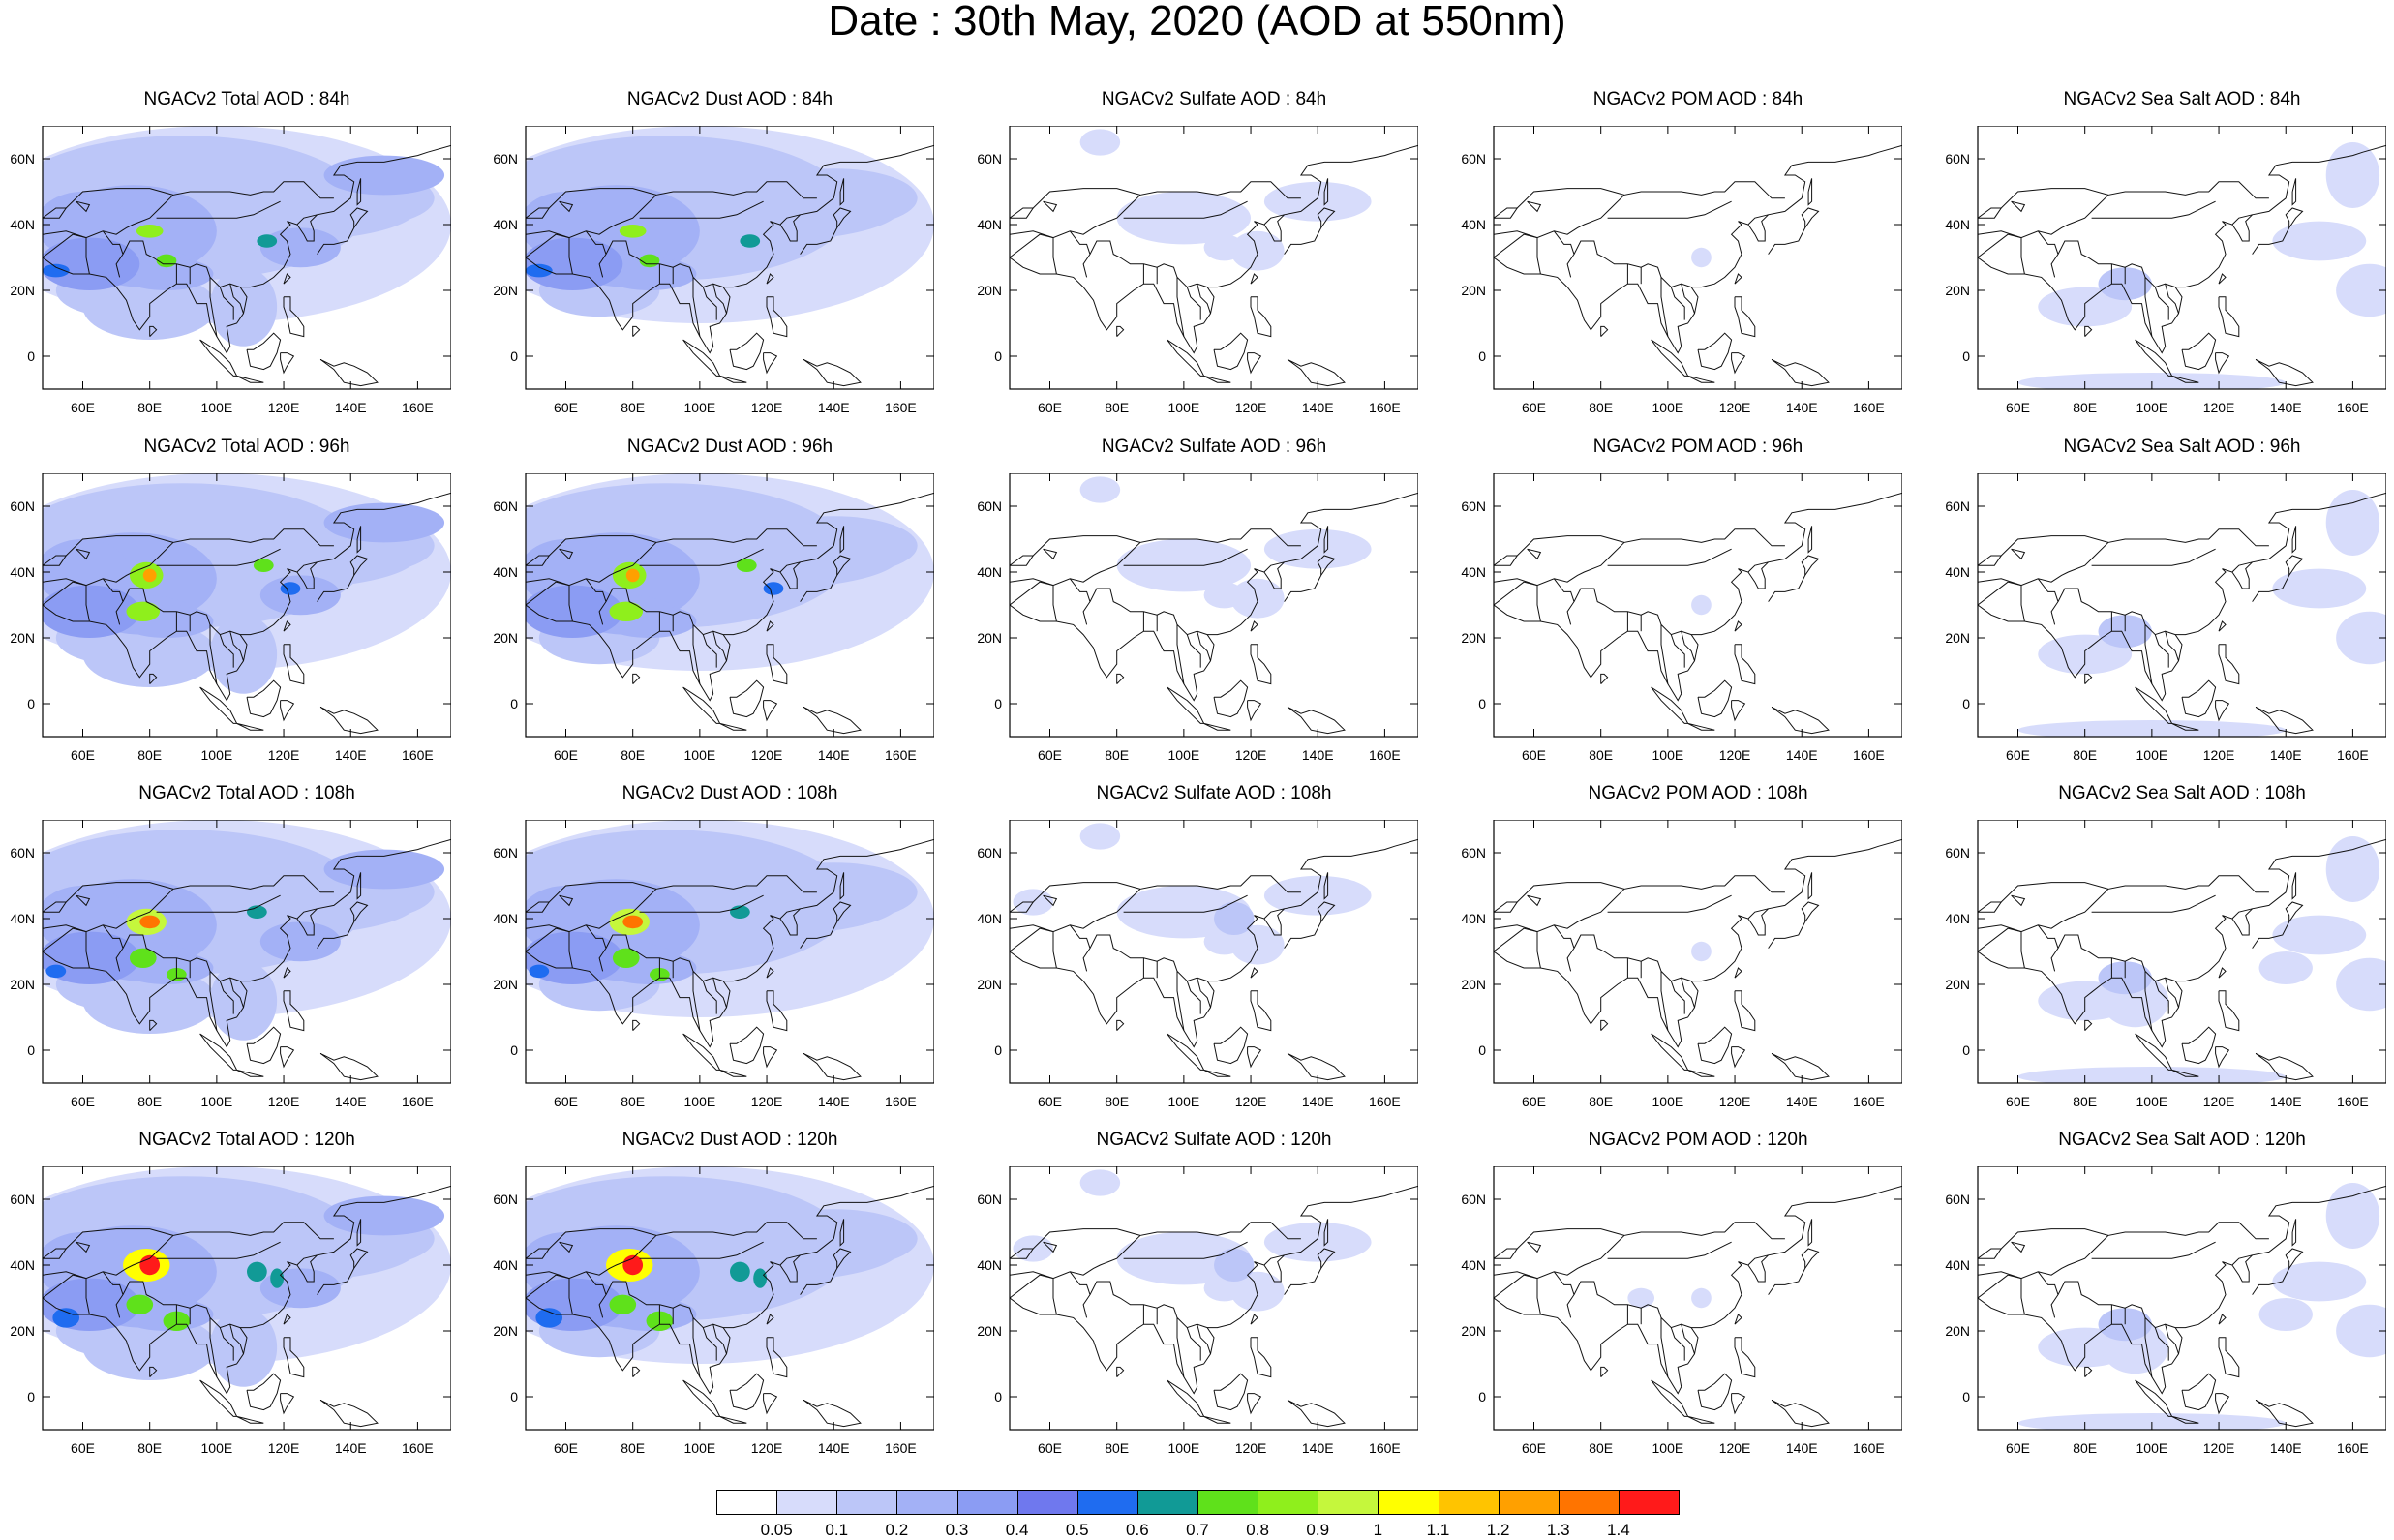 Image resolution: width=2394 pixels, height=1540 pixels. What do you see at coordinates (1318, 1101) in the screenshot?
I see `x-tick-label: 140E` at bounding box center [1318, 1101].